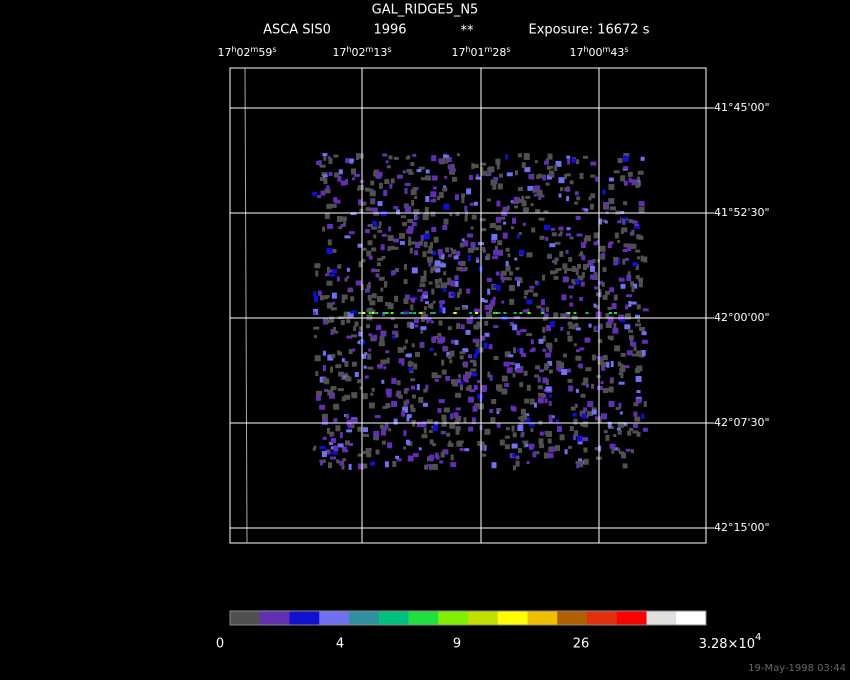 The width and height of the screenshot is (850, 680). I want to click on dec-label: 42°07'30", so click(742, 422).